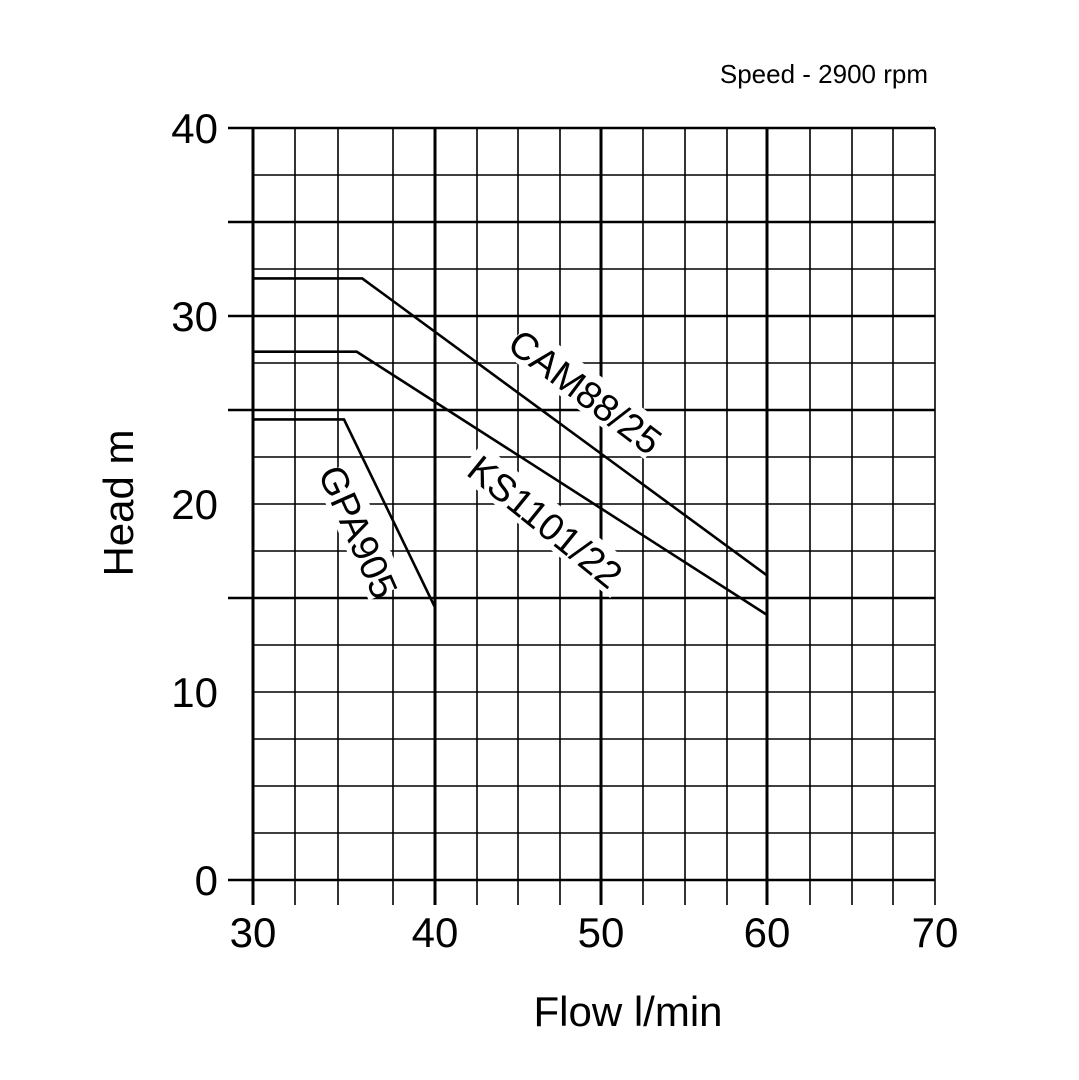 Image resolution: width=1079 pixels, height=1080 pixels. I want to click on y-axis-label: Head m, so click(118, 502).